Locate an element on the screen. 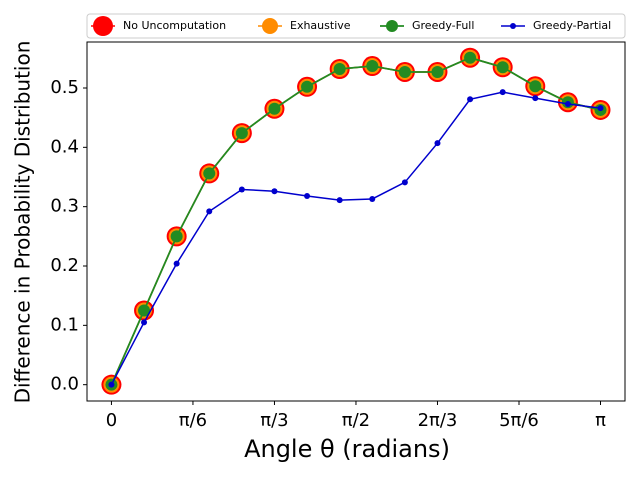 This screenshot has width=640, height=480. x-tick-label: 2π/3 is located at coordinates (438, 420).